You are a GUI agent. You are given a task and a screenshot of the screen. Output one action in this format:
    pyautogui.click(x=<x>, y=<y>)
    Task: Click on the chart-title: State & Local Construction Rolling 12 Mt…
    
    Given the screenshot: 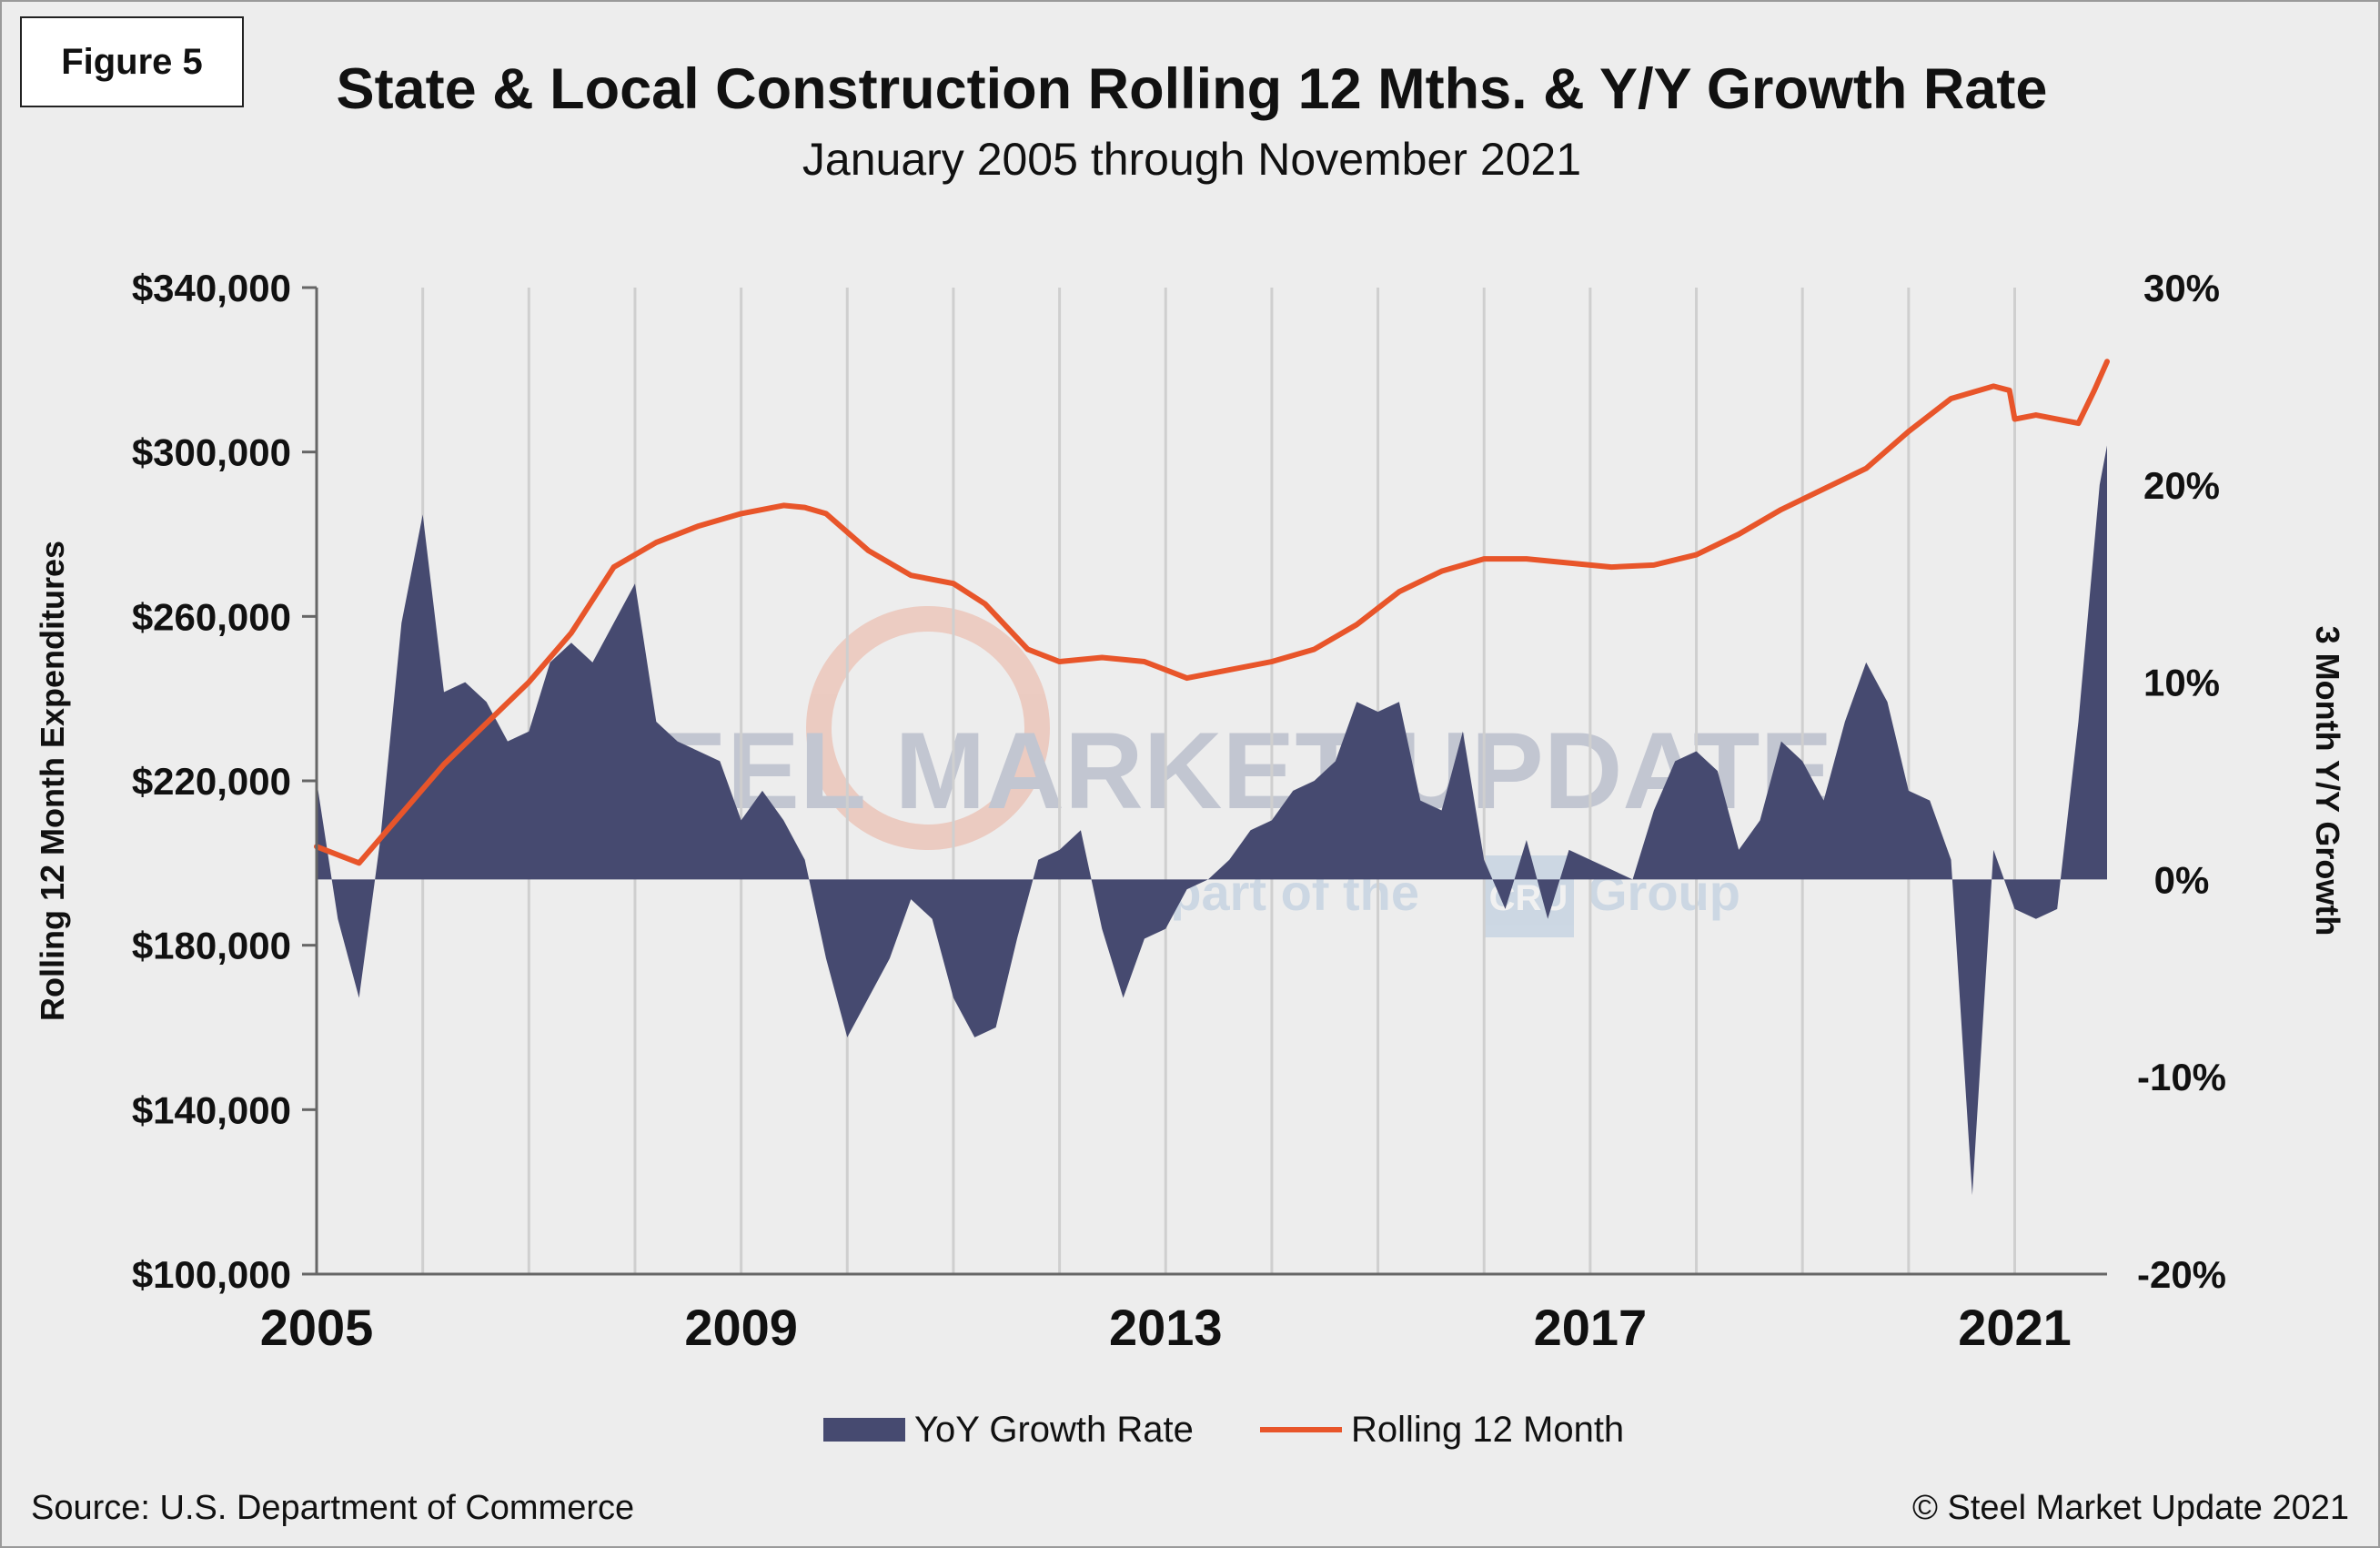 What is the action you would take?
    pyautogui.click(x=1192, y=89)
    